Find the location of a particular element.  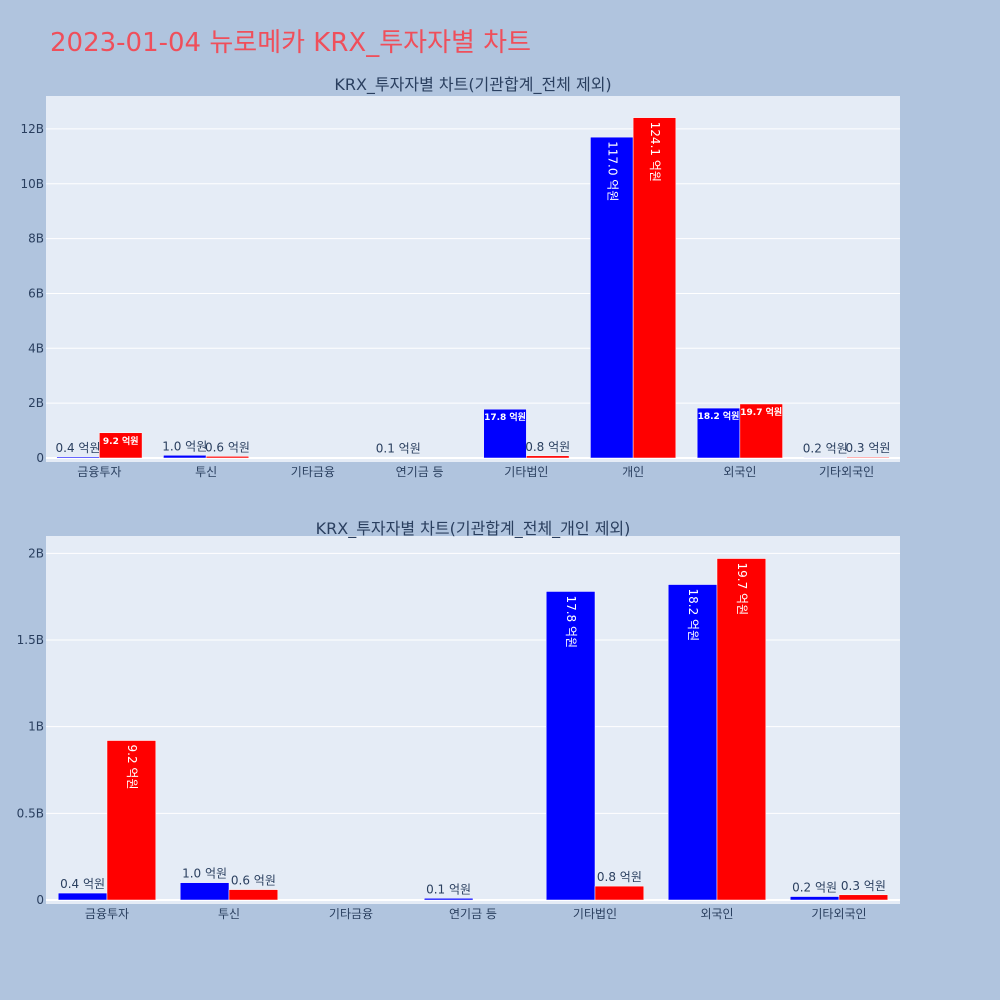

data-label: 117.0 억원 is located at coordinates (612, 171).